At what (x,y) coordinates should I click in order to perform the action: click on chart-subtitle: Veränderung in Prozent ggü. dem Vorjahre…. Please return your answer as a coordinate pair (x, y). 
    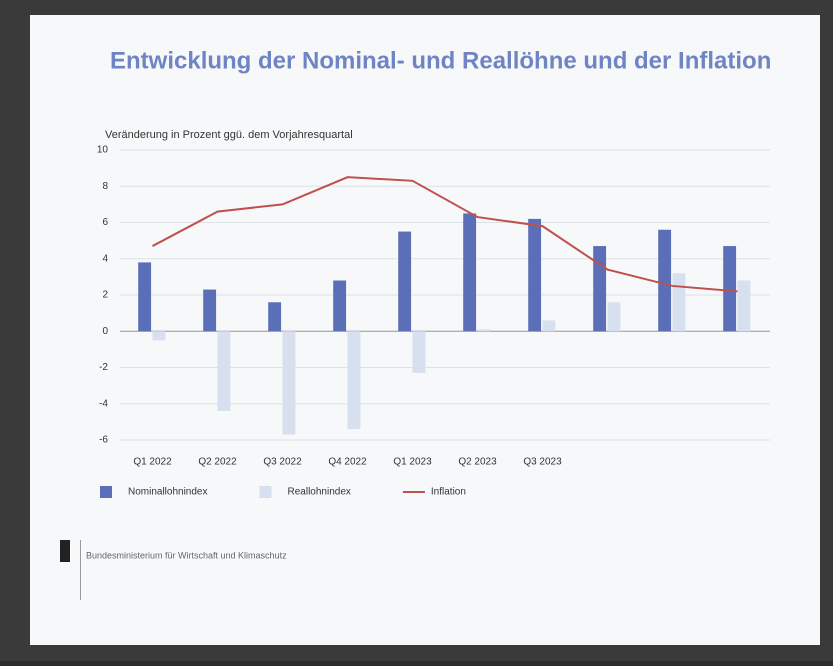
    Looking at the image, I should click on (229, 135).